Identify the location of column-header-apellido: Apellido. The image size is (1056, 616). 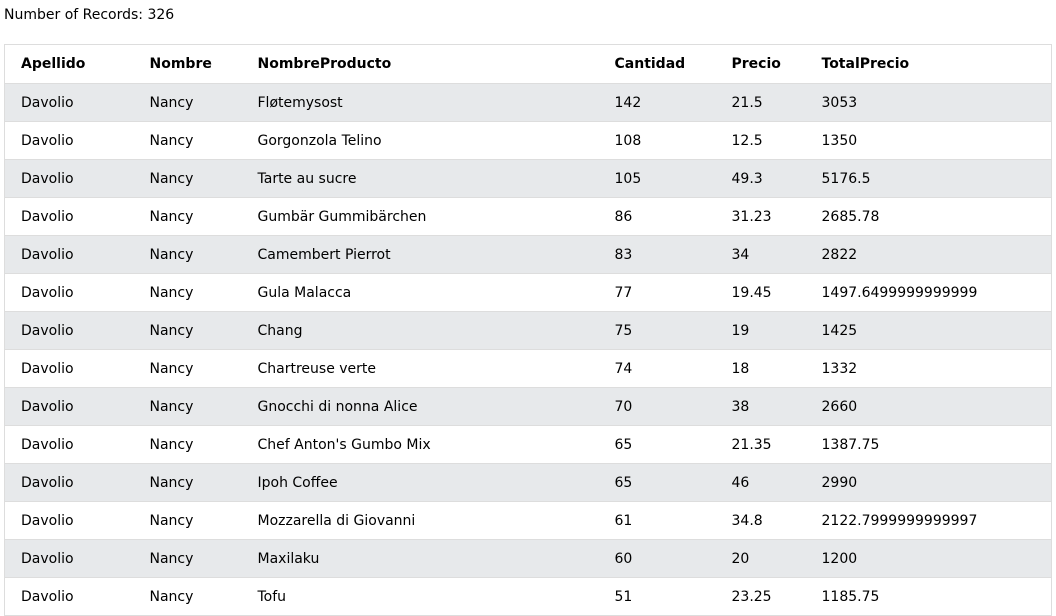
(69, 64).